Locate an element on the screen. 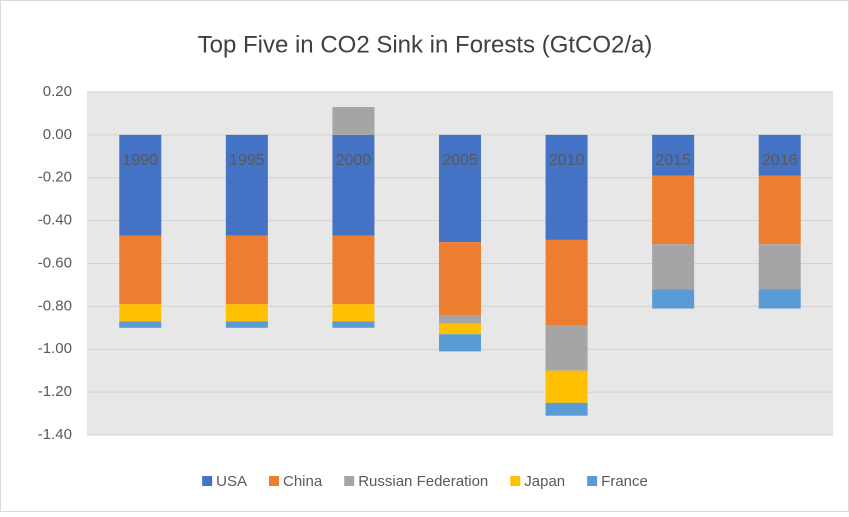 The height and width of the screenshot is (517, 849). legend-label: Japan is located at coordinates (544, 481).